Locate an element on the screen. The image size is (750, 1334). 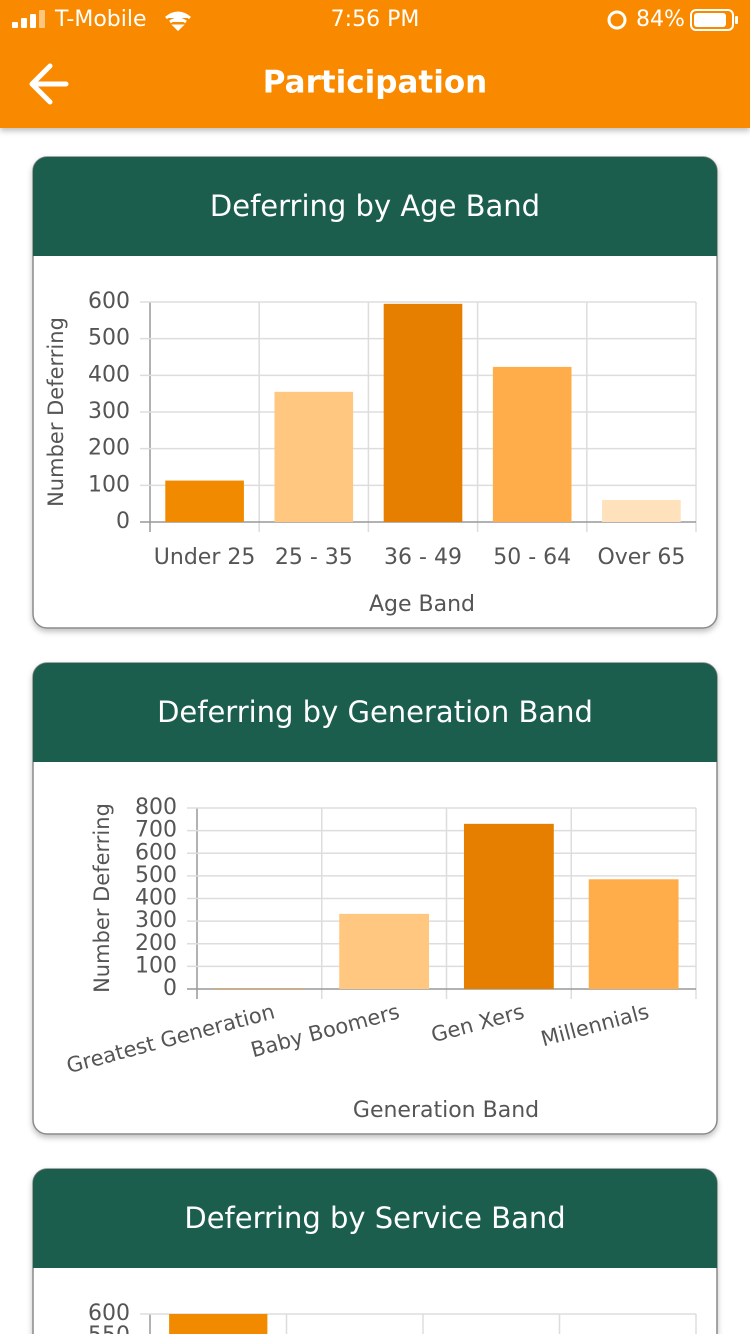
x-tick-label: Over 65 is located at coordinates (641, 557).